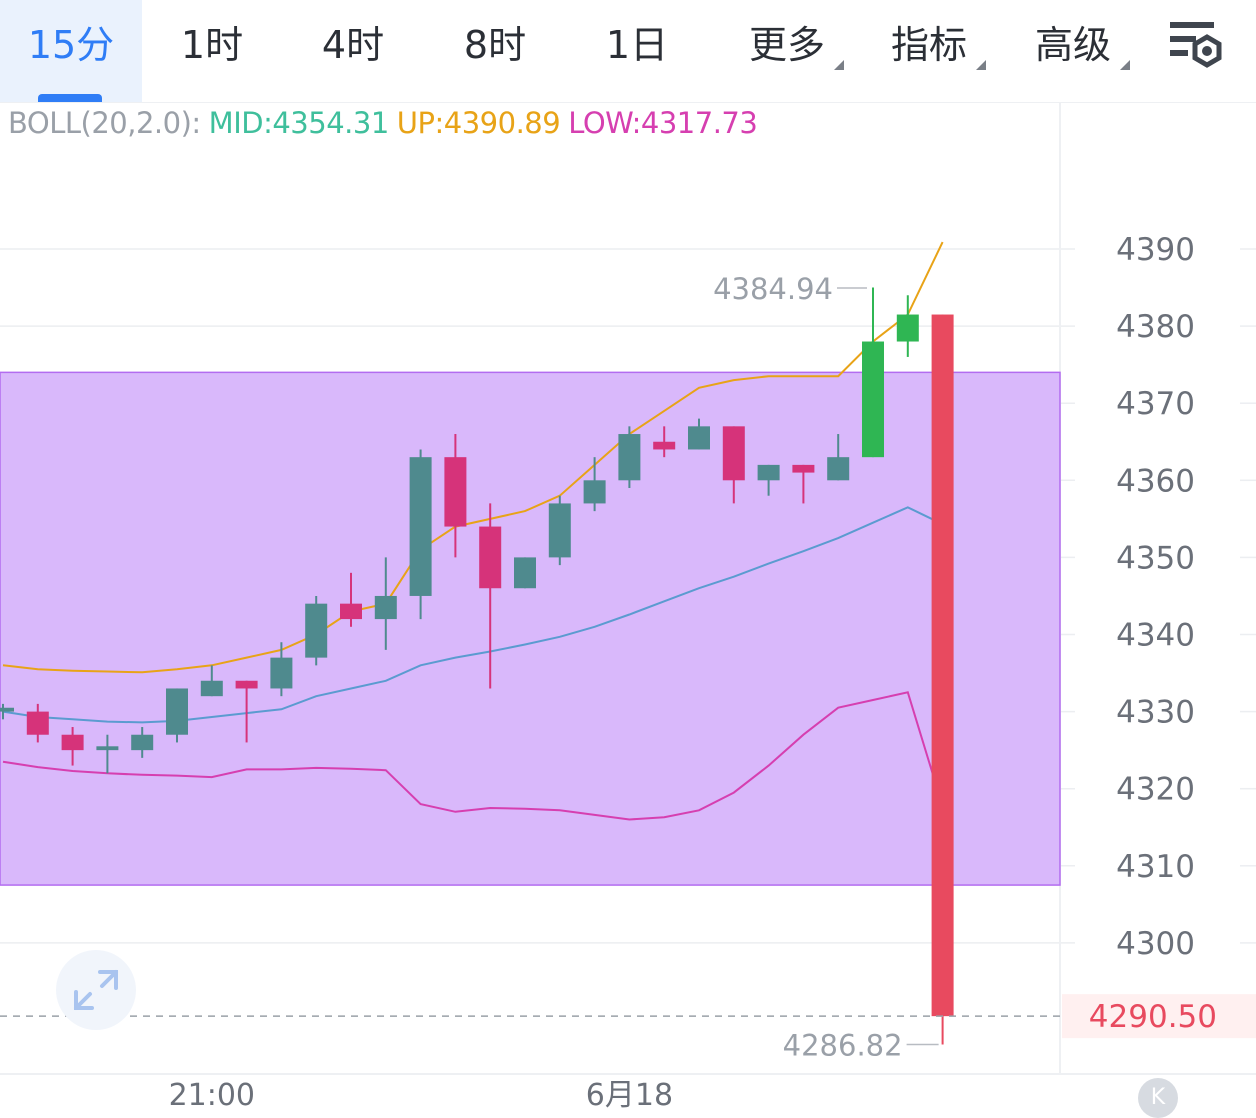 Image resolution: width=1256 pixels, height=1118 pixels. Describe the element at coordinates (1155, 636) in the screenshot. I see `y-tick-label: 4340` at that location.